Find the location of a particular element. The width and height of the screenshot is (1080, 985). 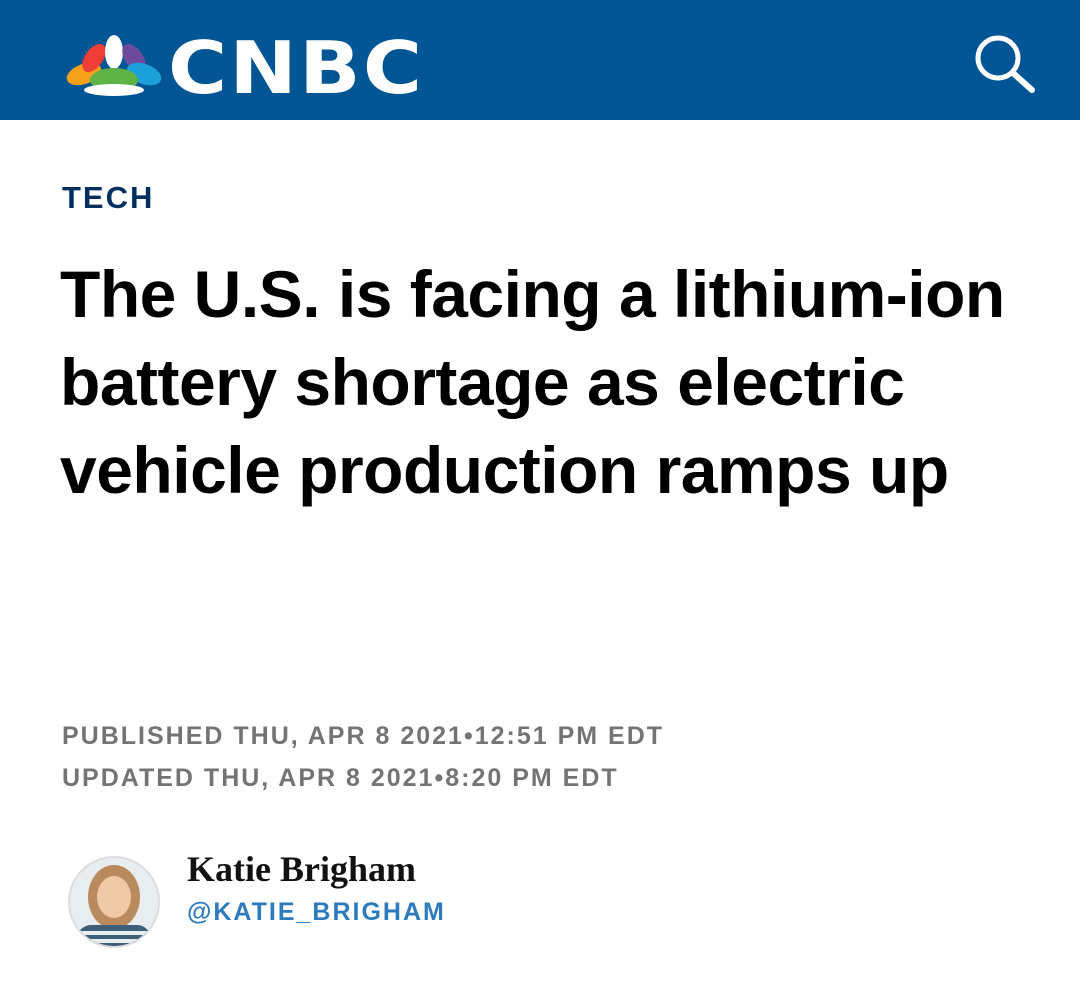

published-date: PUBLISHED THU, APR 8 2021•12:51 PM EDT is located at coordinates (363, 736).